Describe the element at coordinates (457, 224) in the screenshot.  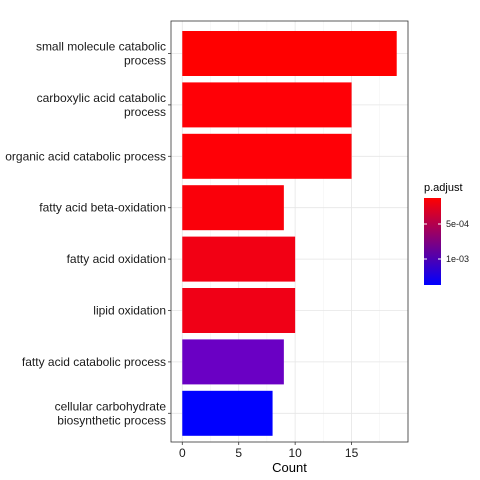
I see `legend-tick-label: 5e-04` at that location.